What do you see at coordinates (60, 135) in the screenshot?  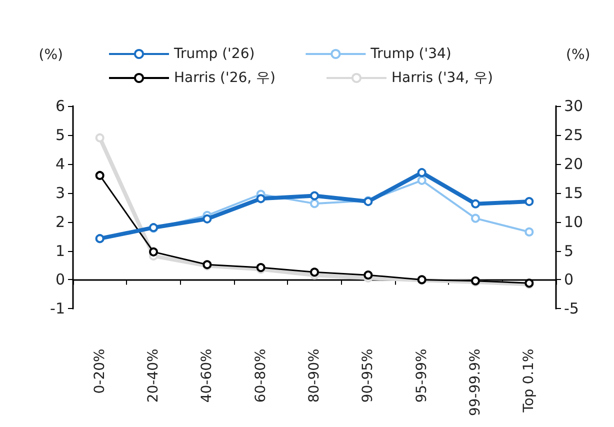 I see `y-tick-label: 5` at bounding box center [60, 135].